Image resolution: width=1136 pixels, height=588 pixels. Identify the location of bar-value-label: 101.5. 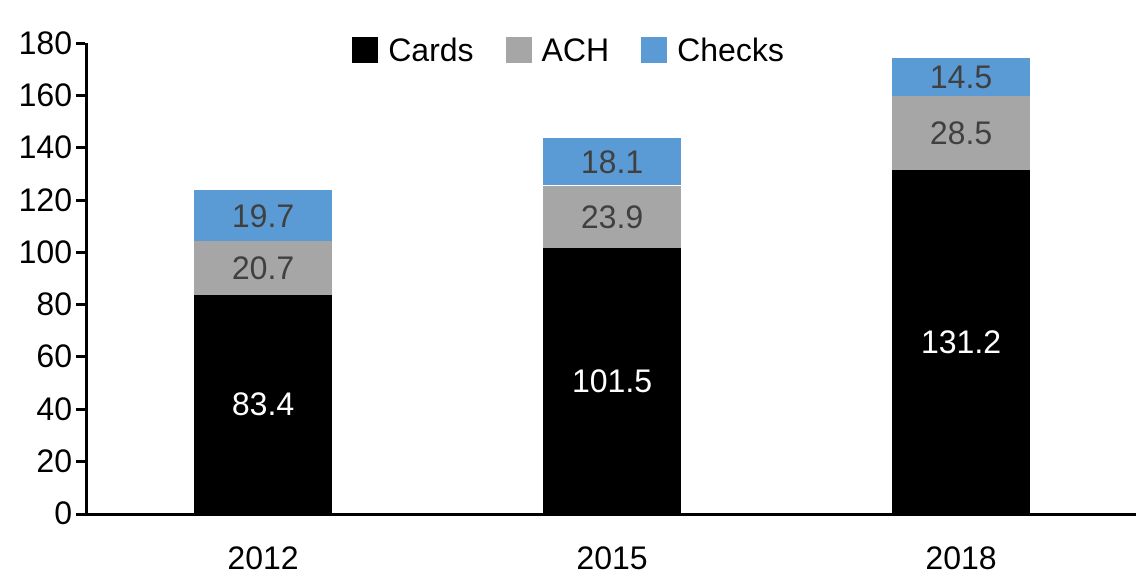
(612, 380).